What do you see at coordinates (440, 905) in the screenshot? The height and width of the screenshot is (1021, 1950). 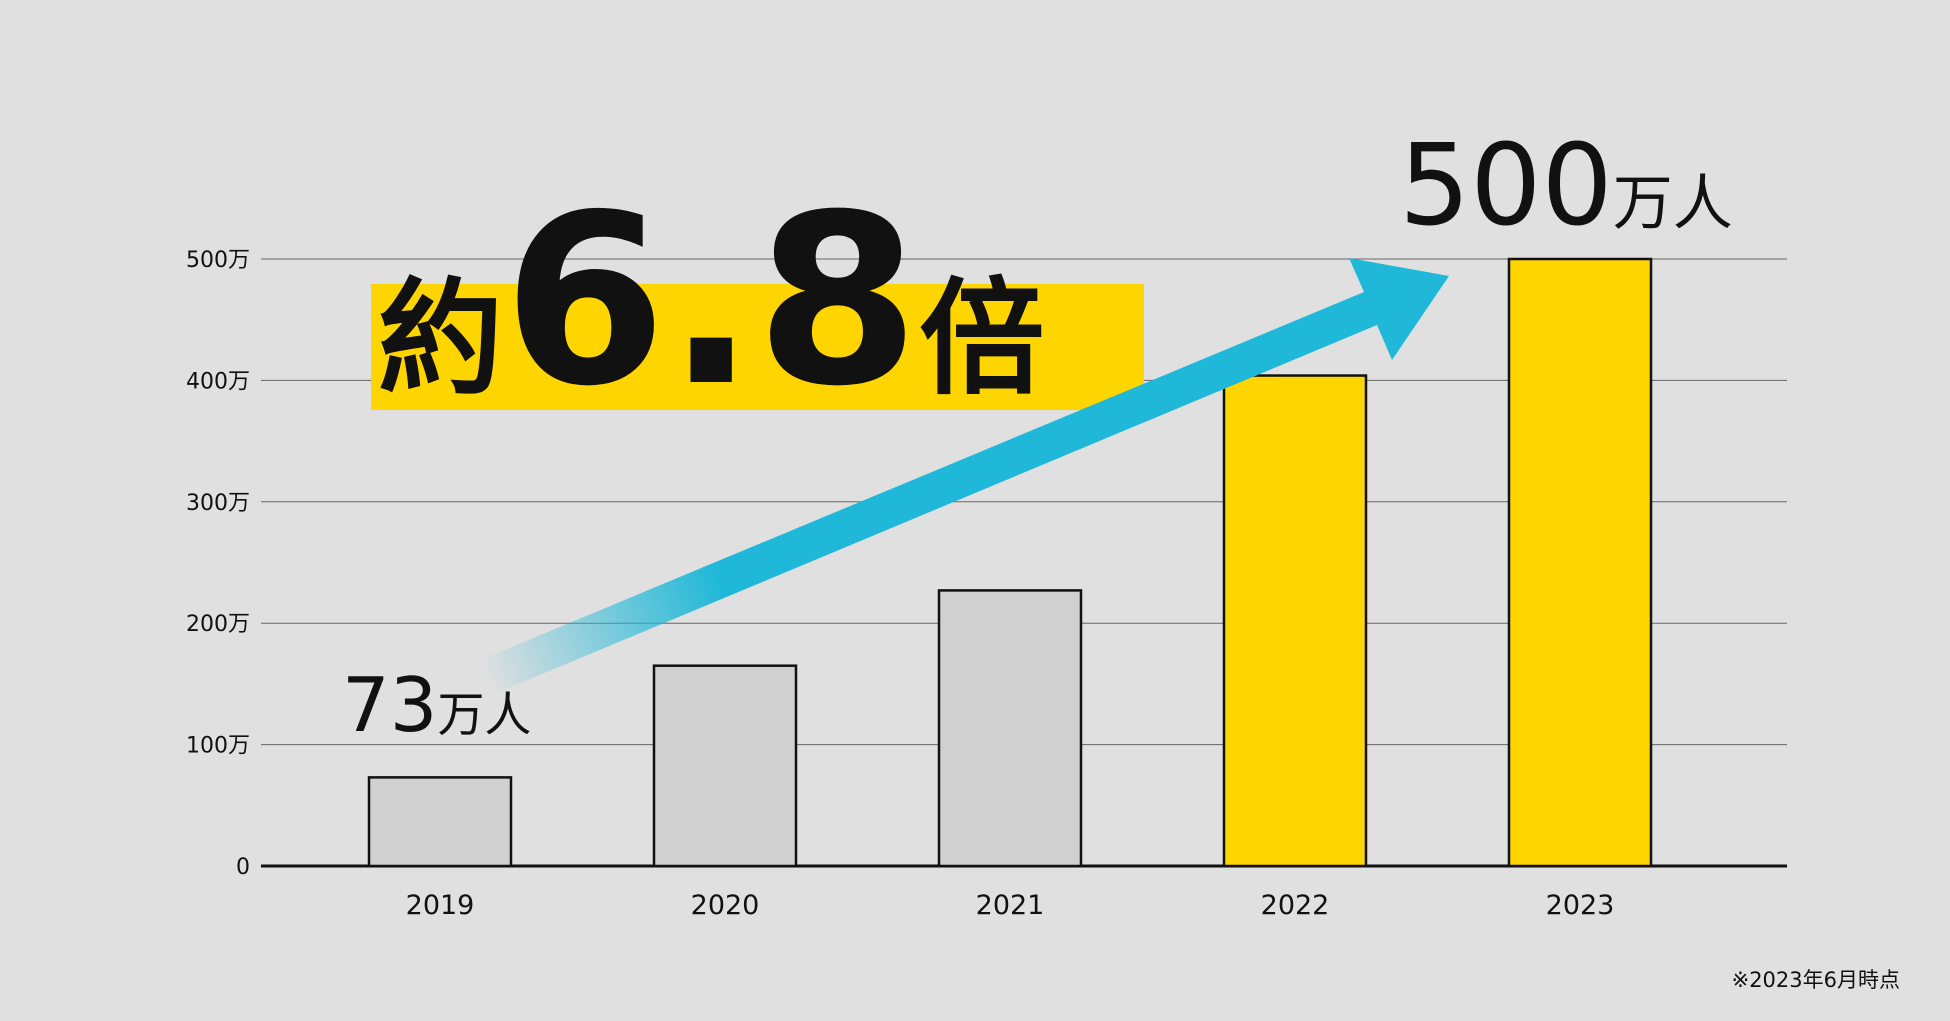 I see `x-tick-label: 2019` at bounding box center [440, 905].